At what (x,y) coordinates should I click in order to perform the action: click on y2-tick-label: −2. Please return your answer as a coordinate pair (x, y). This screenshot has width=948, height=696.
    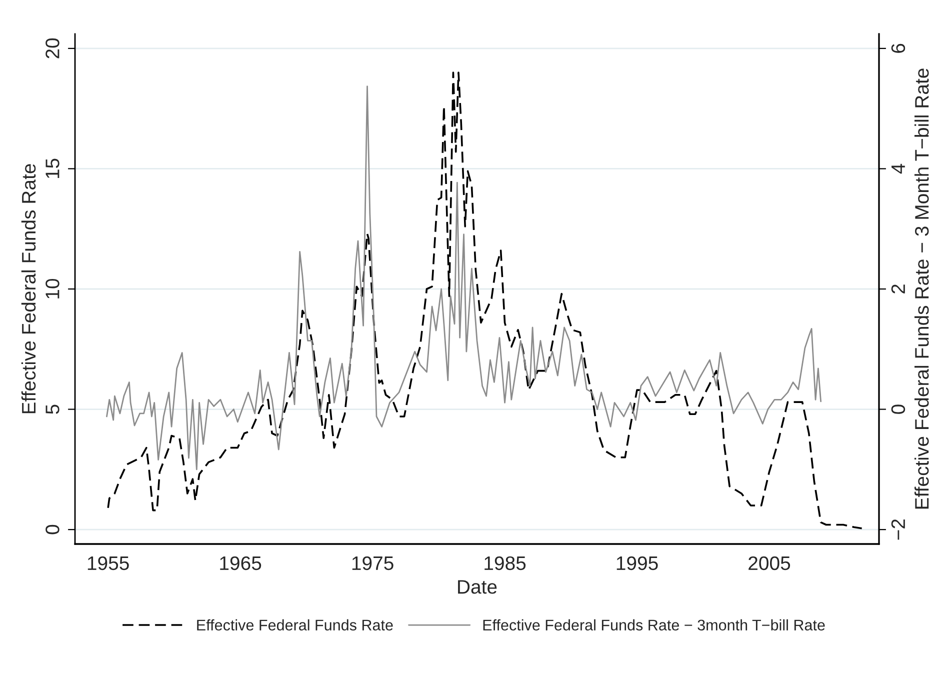
    Looking at the image, I should click on (898, 529).